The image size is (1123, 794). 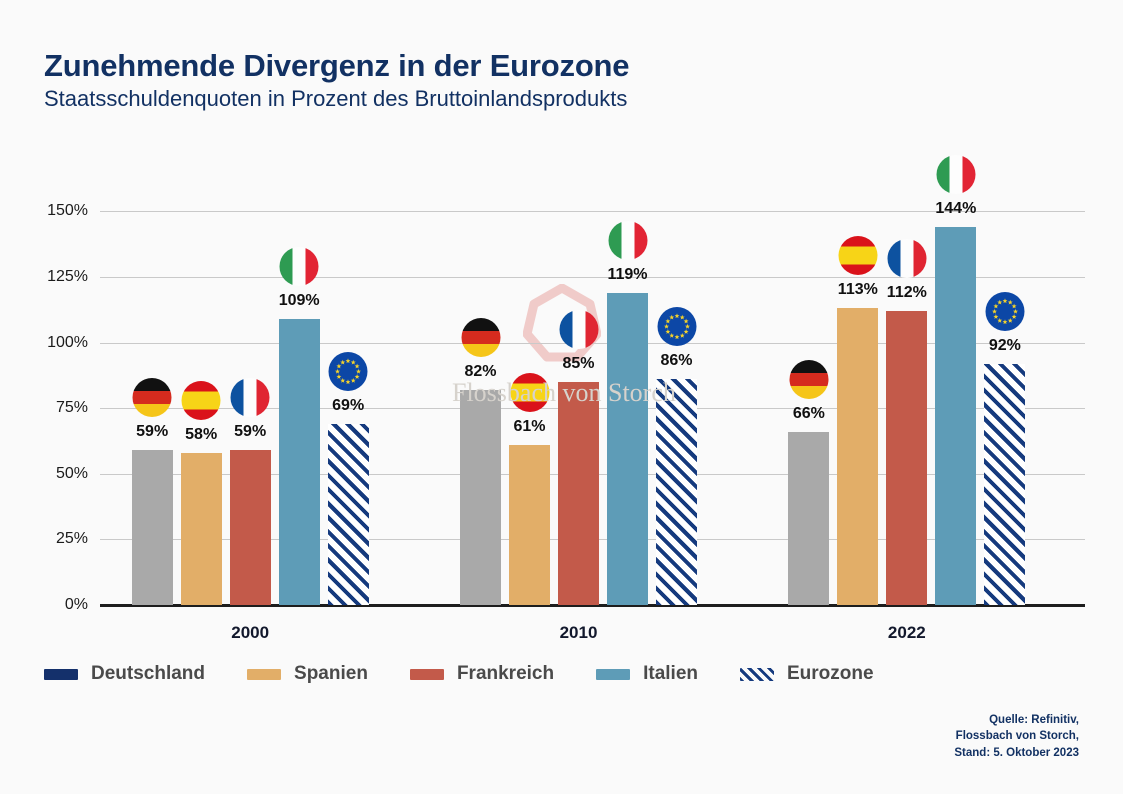 I want to click on source-line-1: Quelle: Refinitiv,, so click(x=1034, y=720).